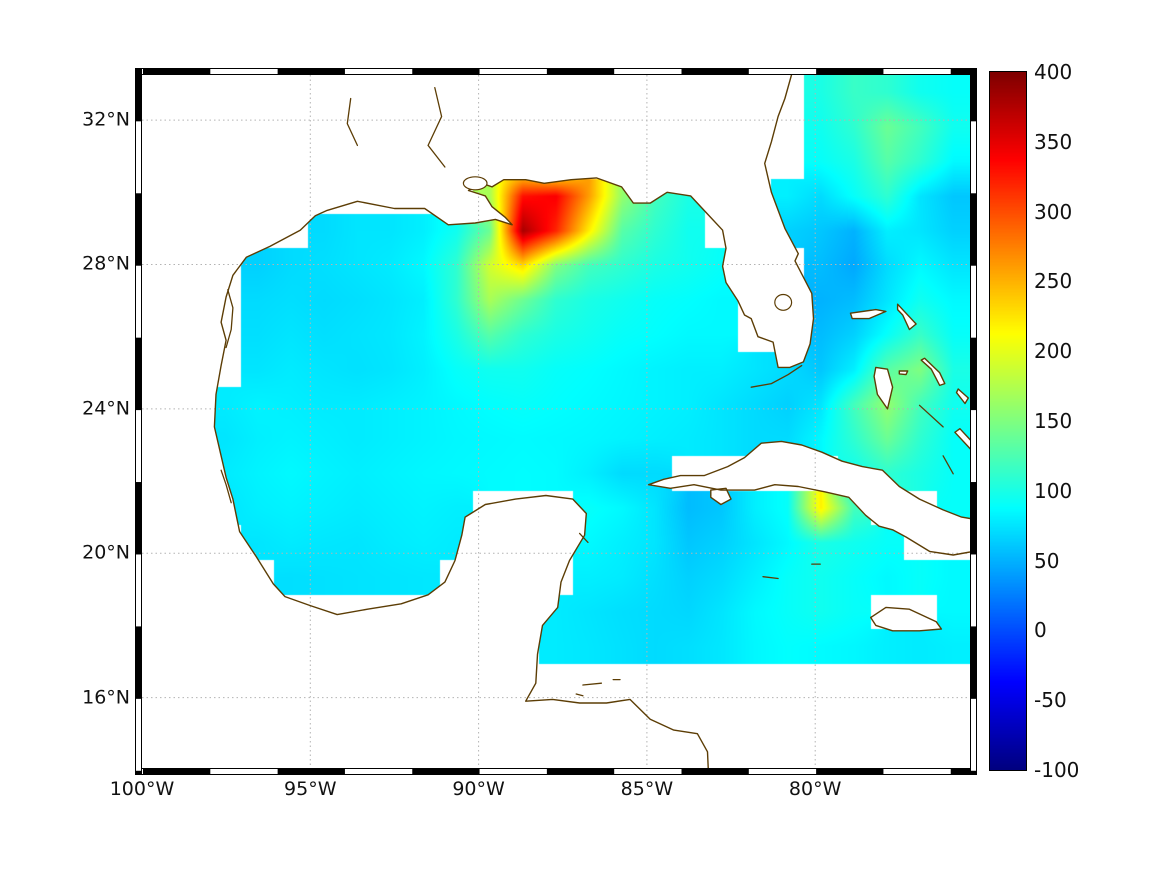  What do you see at coordinates (1053, 141) in the screenshot?
I see `colorbar-tick-label: 350` at bounding box center [1053, 141].